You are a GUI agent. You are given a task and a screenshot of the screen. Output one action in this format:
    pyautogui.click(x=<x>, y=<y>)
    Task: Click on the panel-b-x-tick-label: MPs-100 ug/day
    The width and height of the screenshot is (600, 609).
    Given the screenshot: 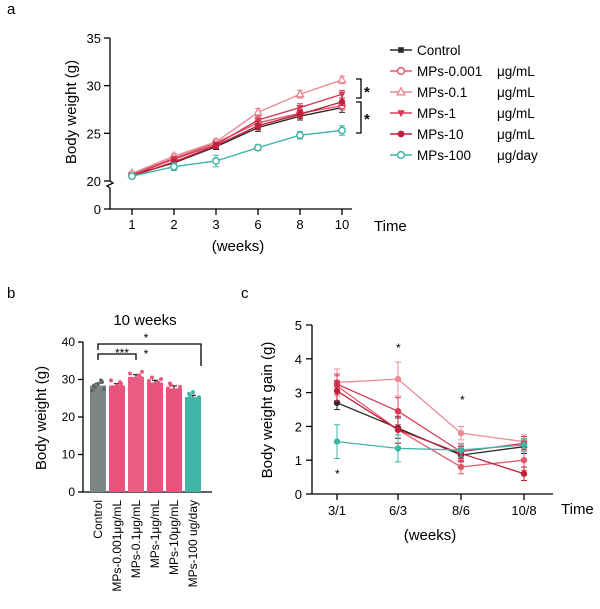 What is the action you would take?
    pyautogui.click(x=193, y=543)
    